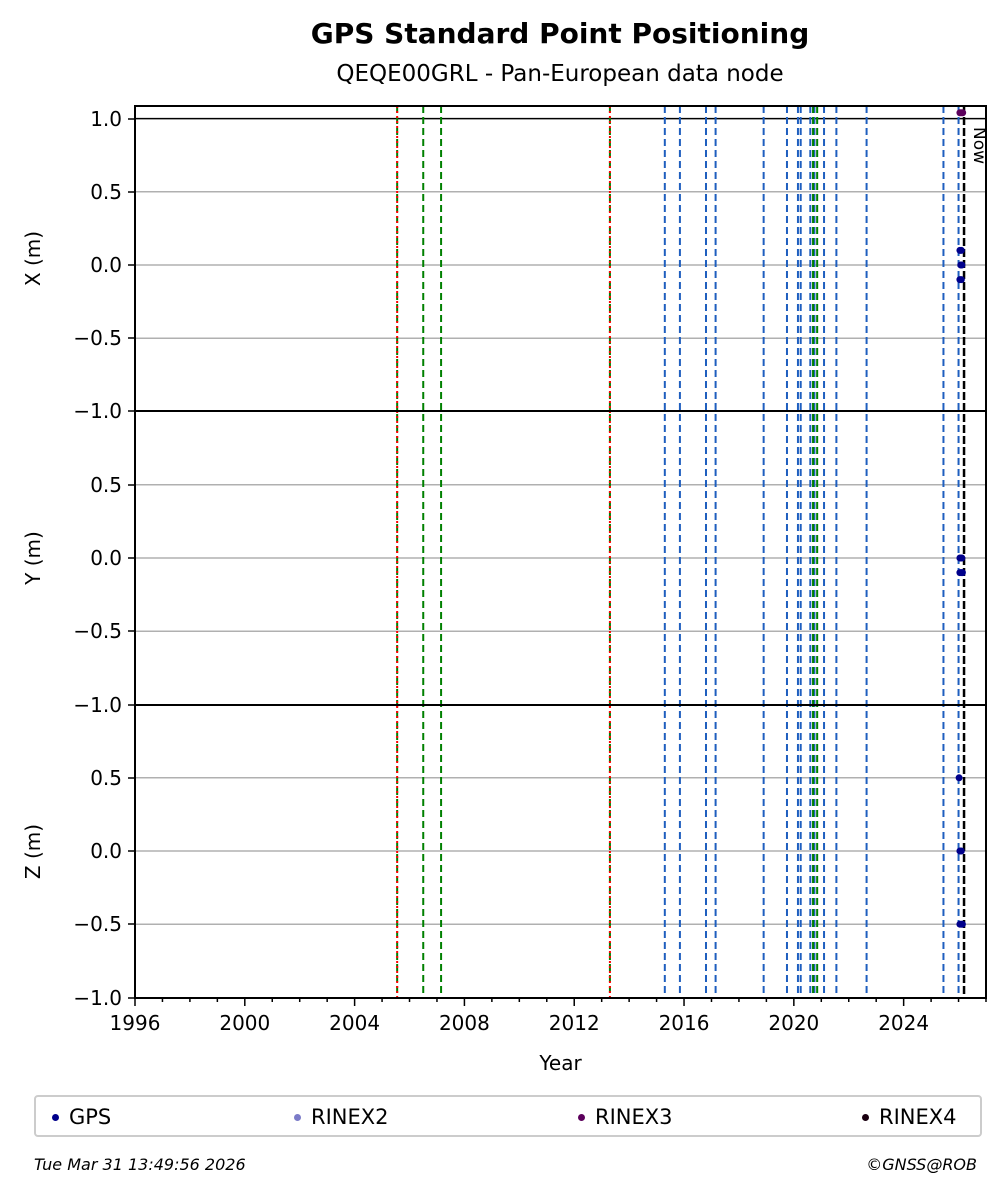 This screenshot has height=1194, width=1005. I want to click on chart-subtitle: QEQE00GRL - Pan-European data node, so click(559, 74).